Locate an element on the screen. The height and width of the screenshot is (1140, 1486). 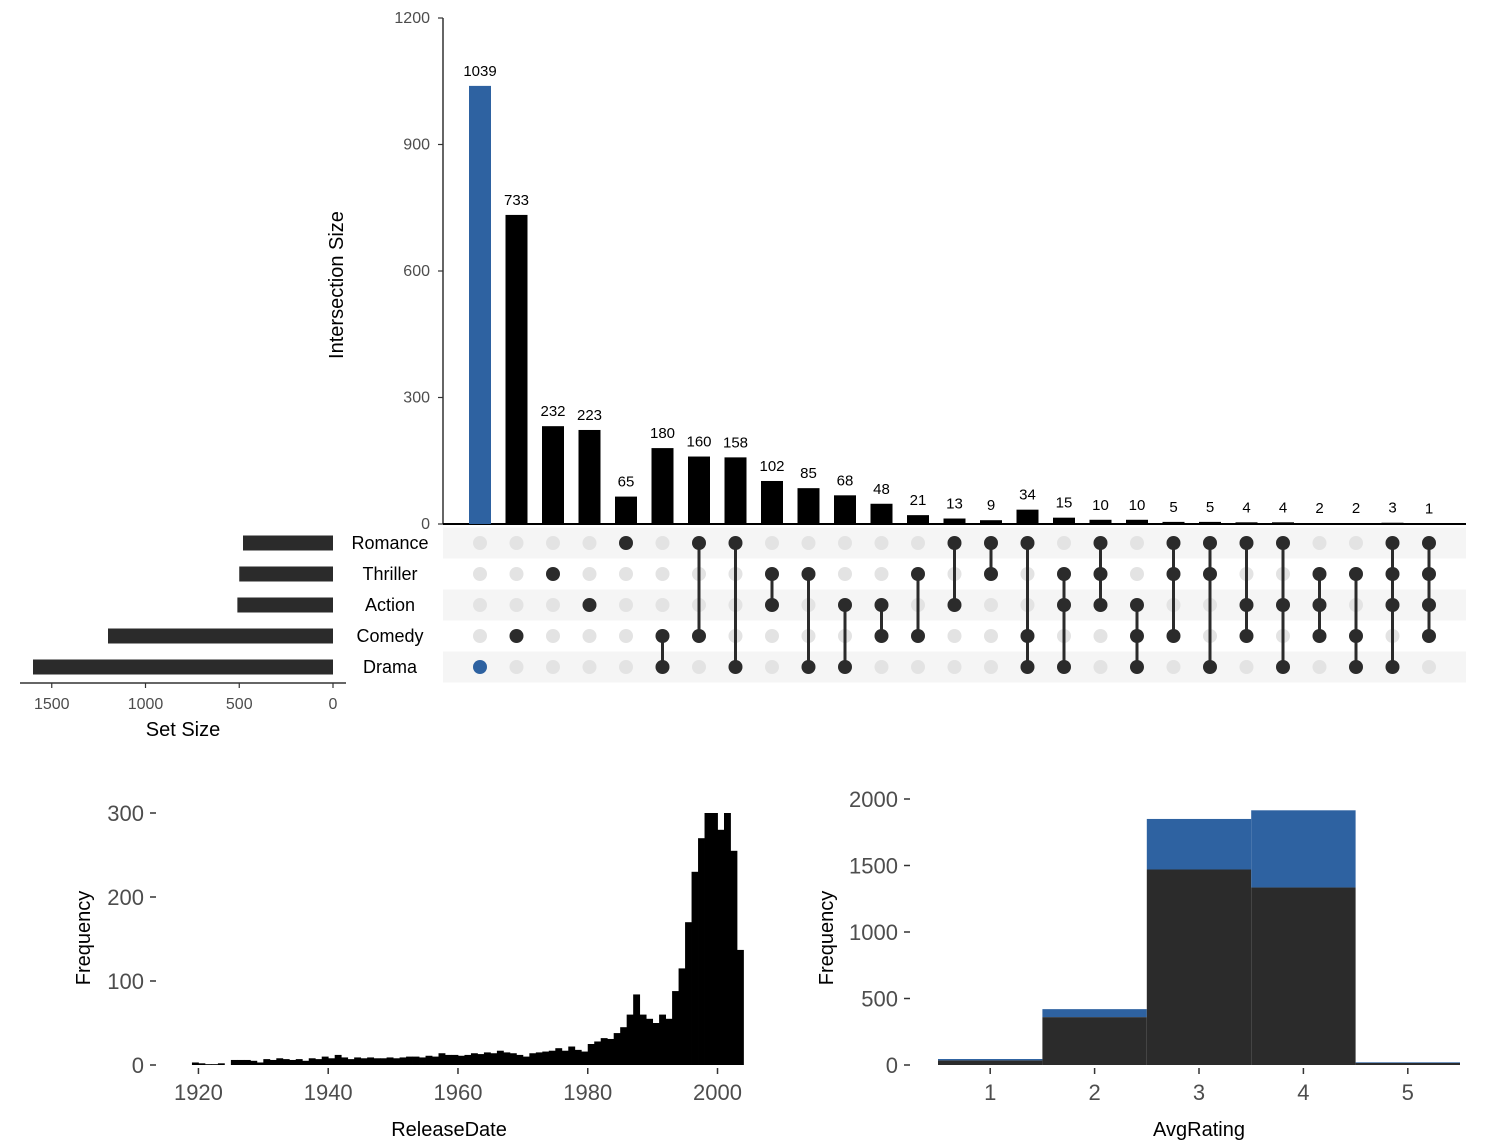
set-label: Thriller is located at coordinates (389, 574).